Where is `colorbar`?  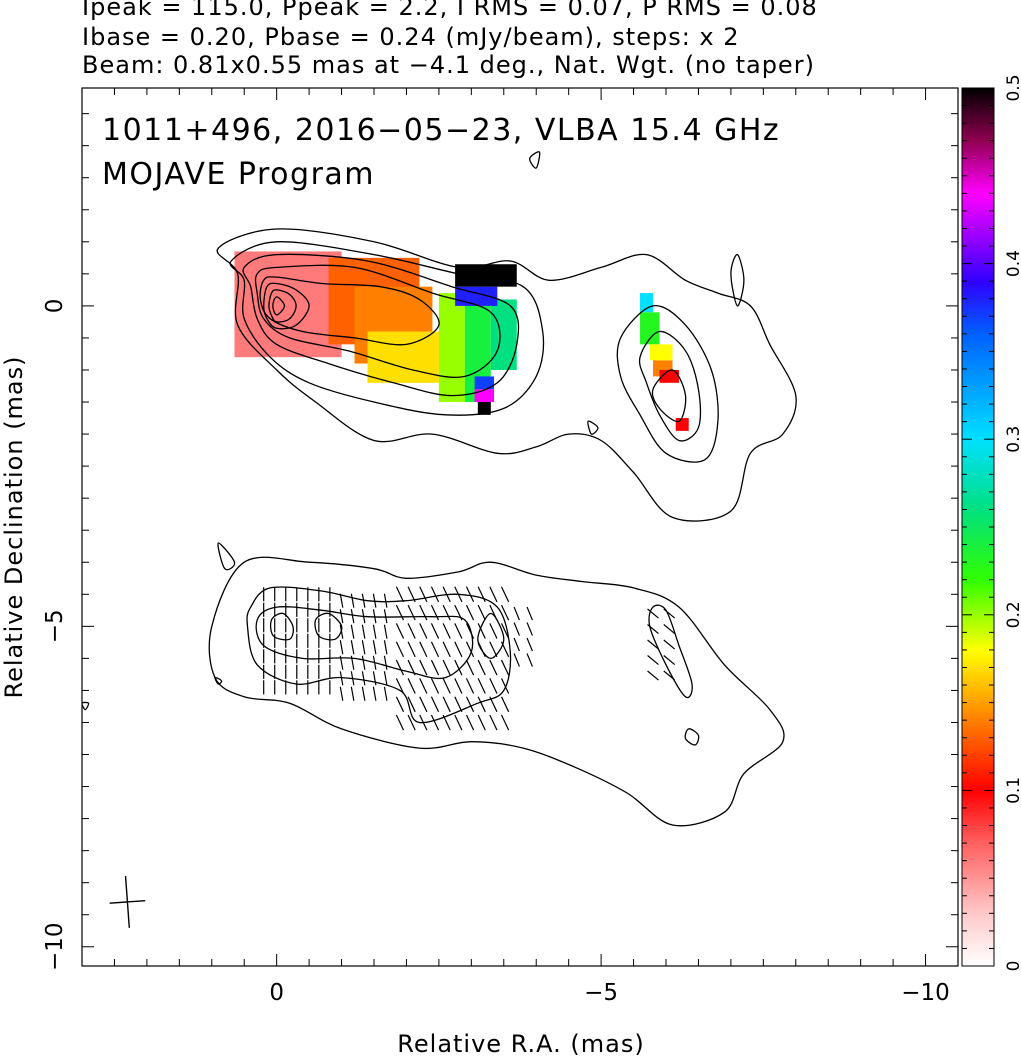 colorbar is located at coordinates (978, 527).